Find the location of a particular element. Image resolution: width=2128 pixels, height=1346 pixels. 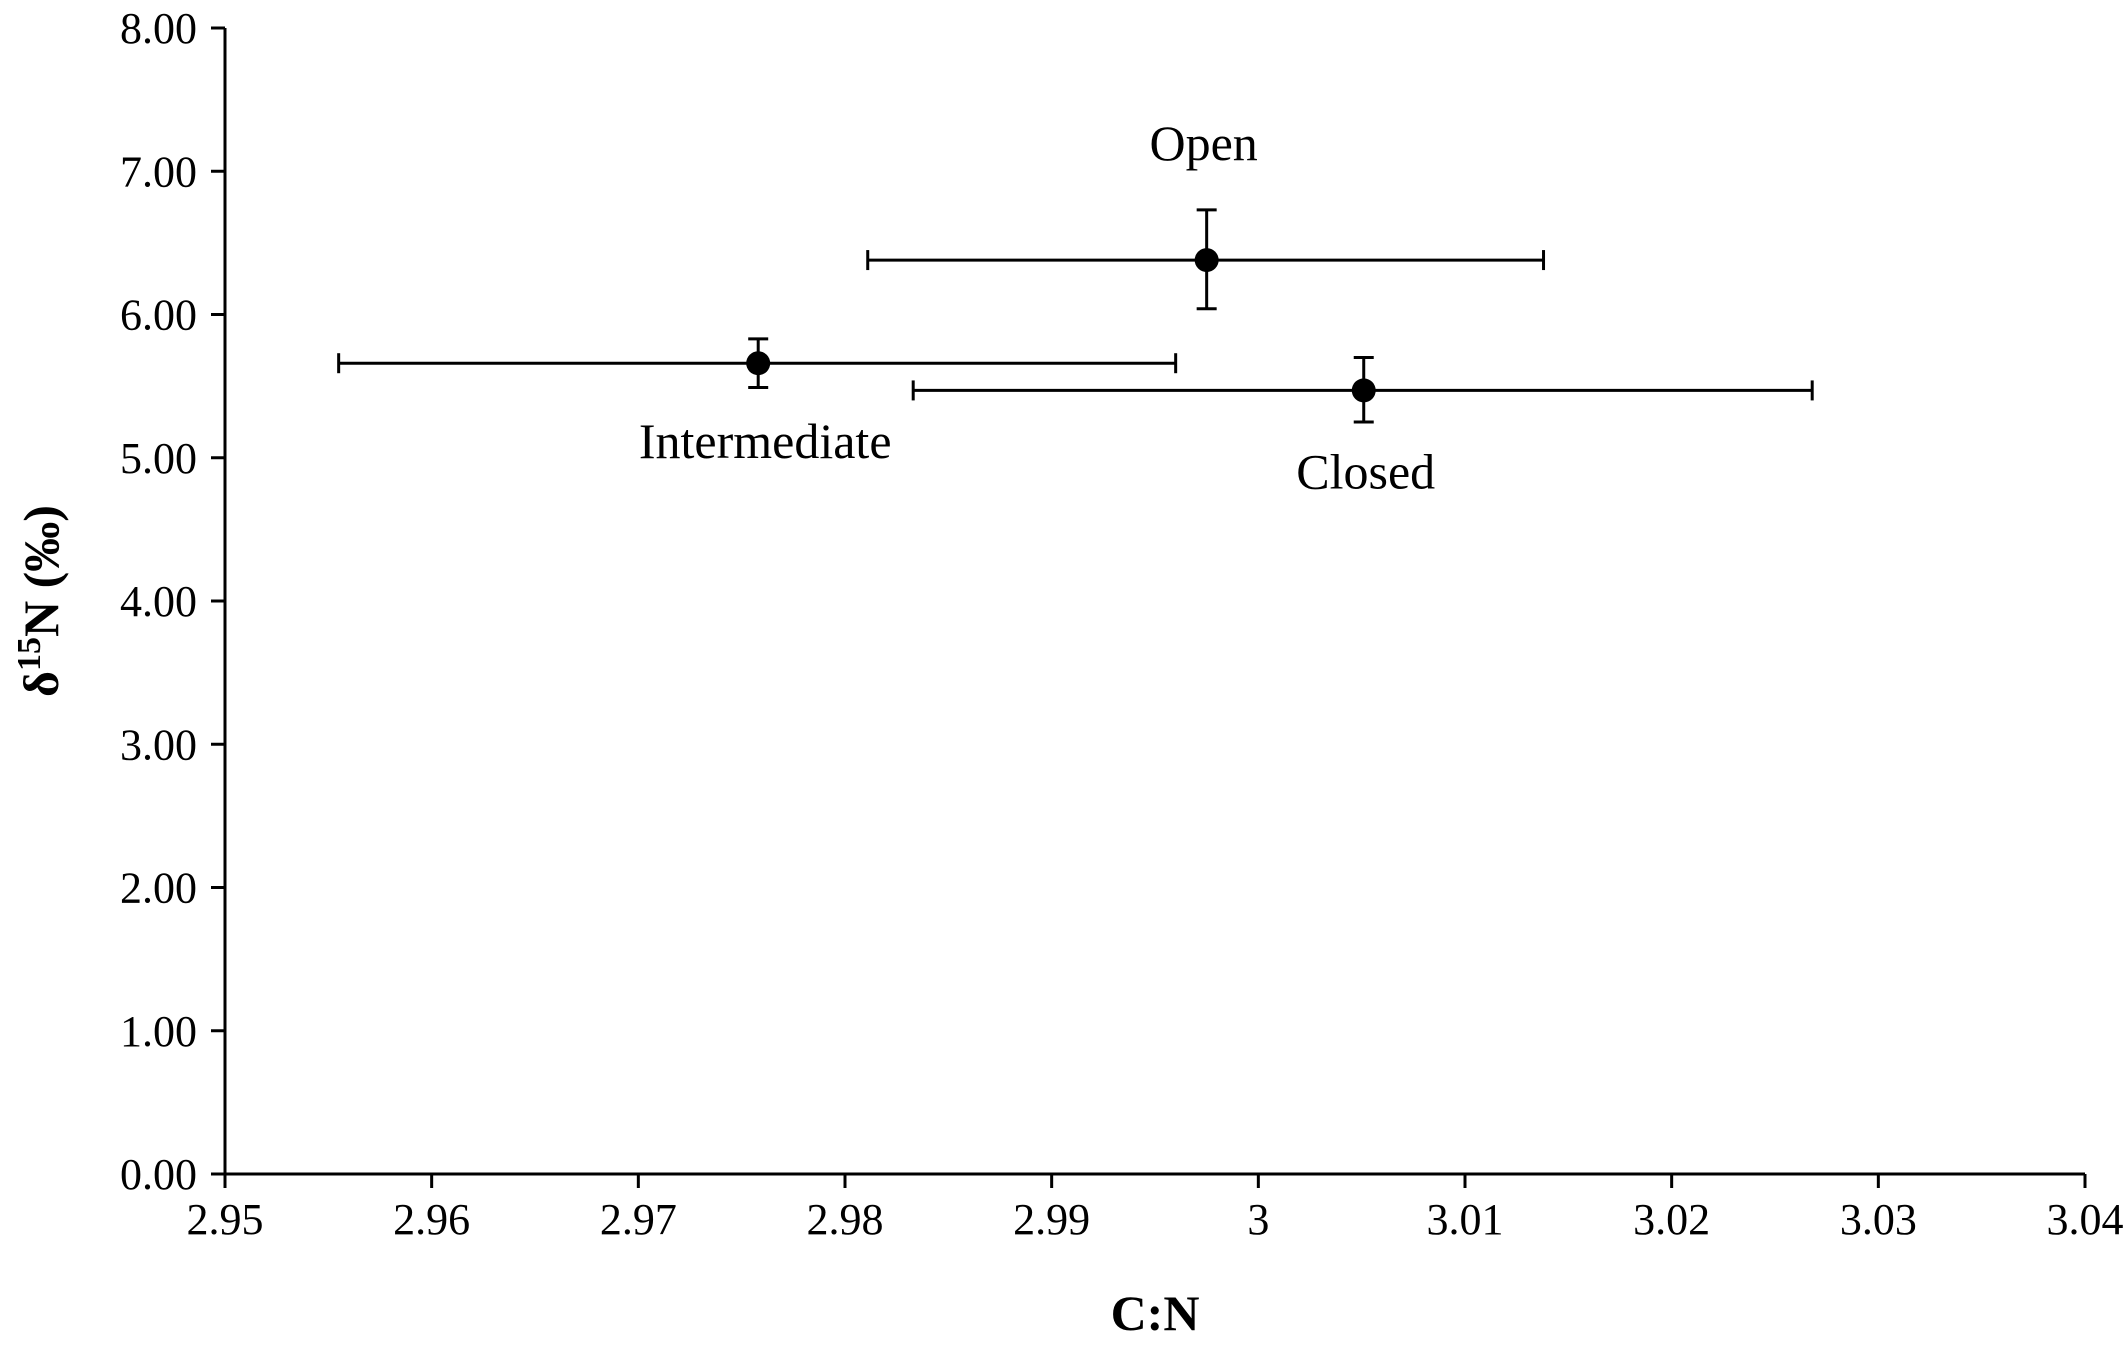

data-point-open is located at coordinates (1206, 260).